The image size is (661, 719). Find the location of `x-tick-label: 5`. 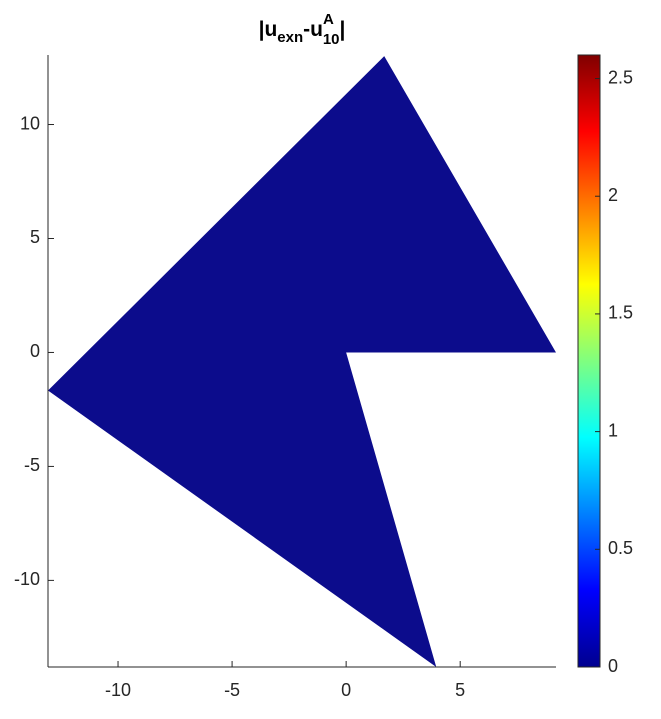

x-tick-label: 5 is located at coordinates (460, 690).